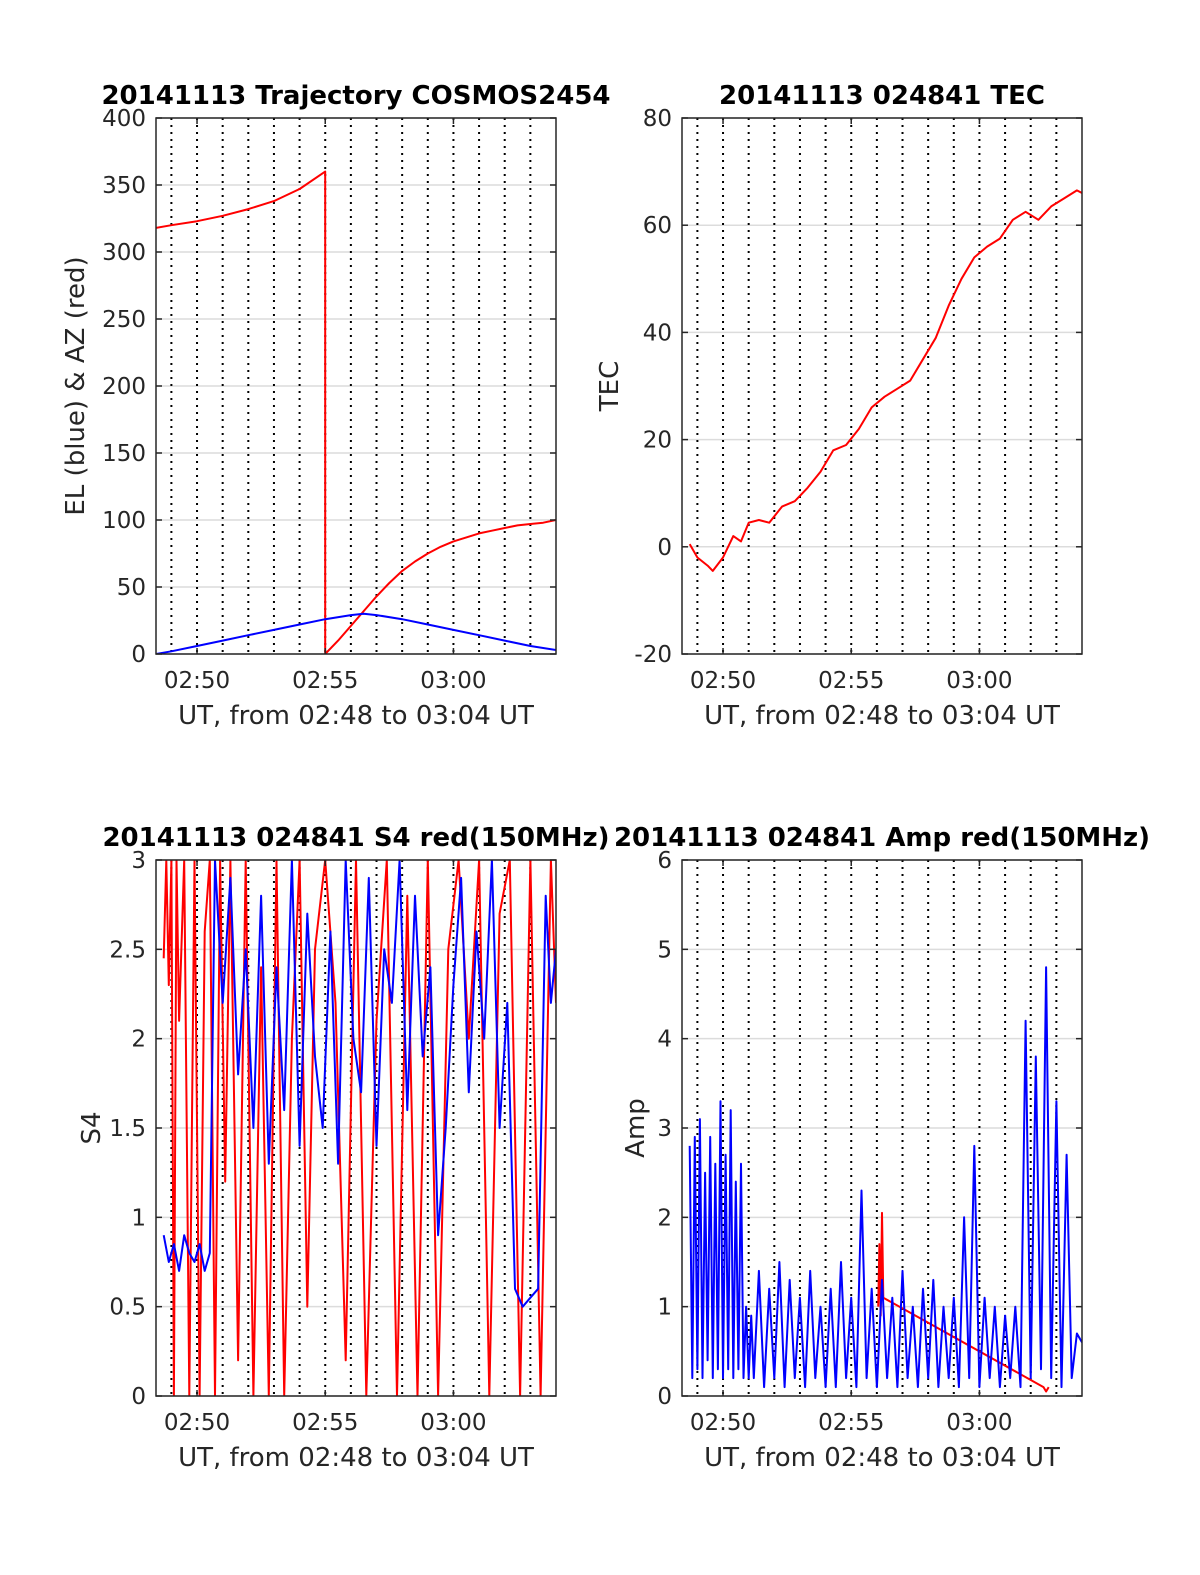 This screenshot has height=1575, width=1200. What do you see at coordinates (664, 950) in the screenshot?
I see `y-tick-label: 5` at bounding box center [664, 950].